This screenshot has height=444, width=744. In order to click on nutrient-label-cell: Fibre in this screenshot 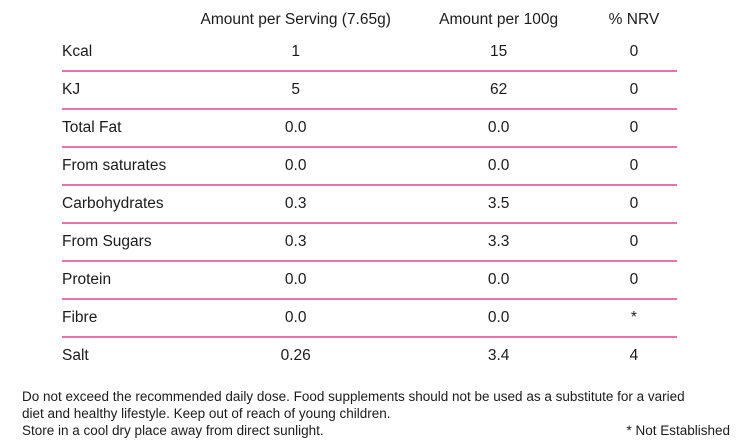, I will do `click(123, 318)`.